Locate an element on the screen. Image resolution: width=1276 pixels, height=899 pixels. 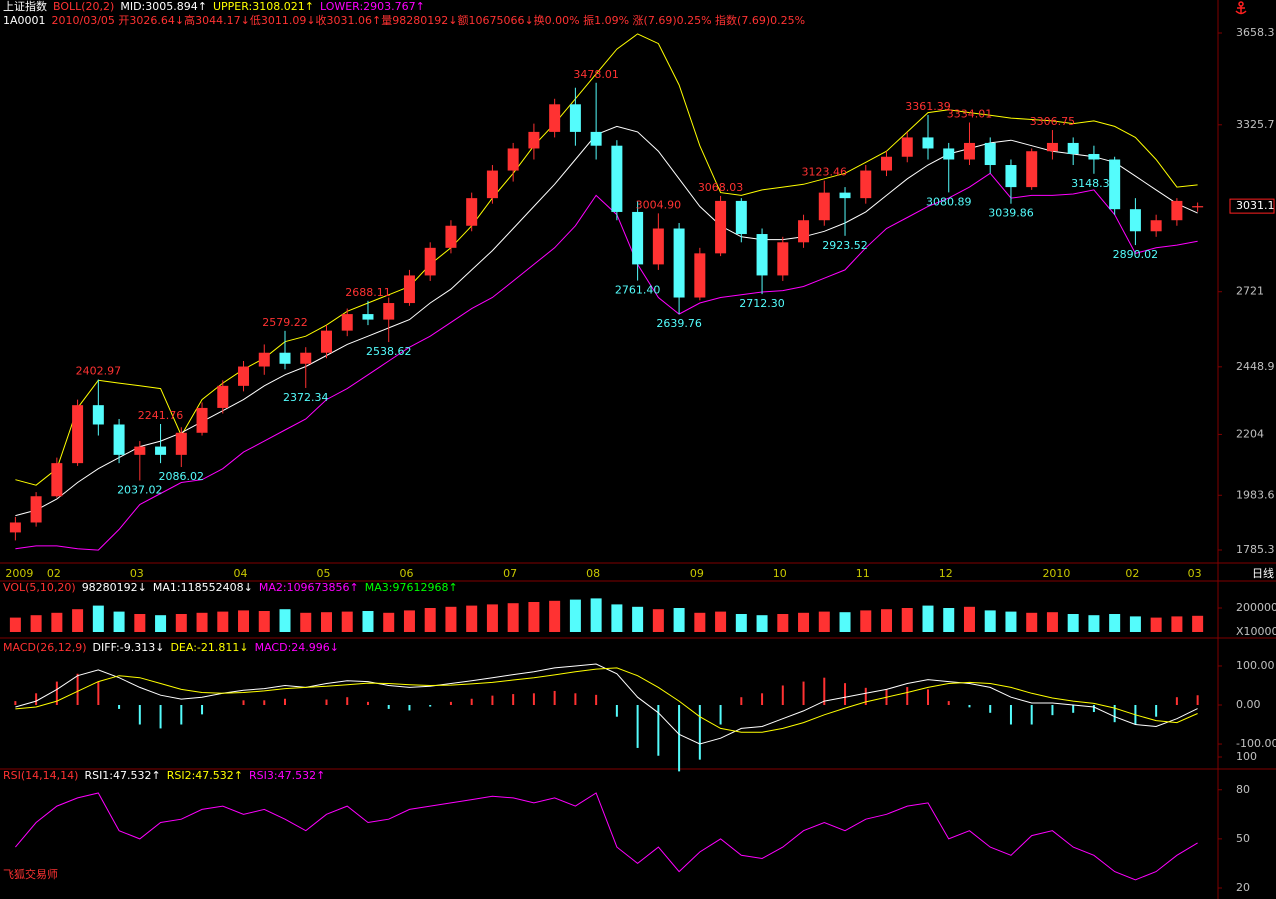
high-label: 2241.76 is located at coordinates (161, 415).